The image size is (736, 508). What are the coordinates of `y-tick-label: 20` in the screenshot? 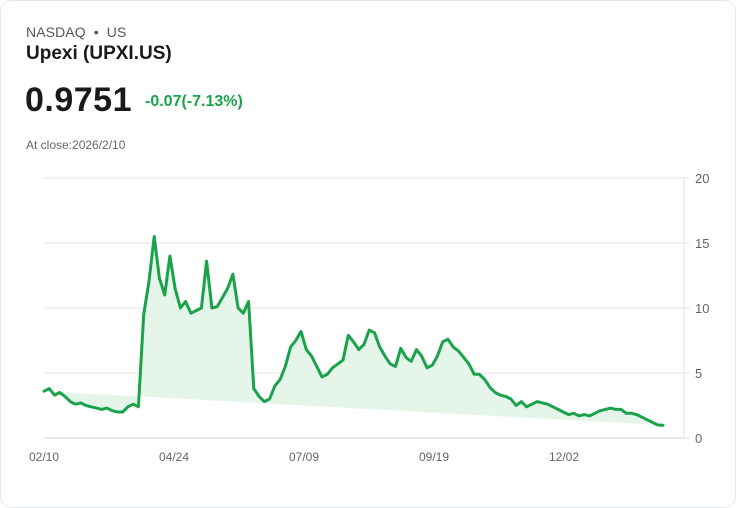 It's located at (702, 178).